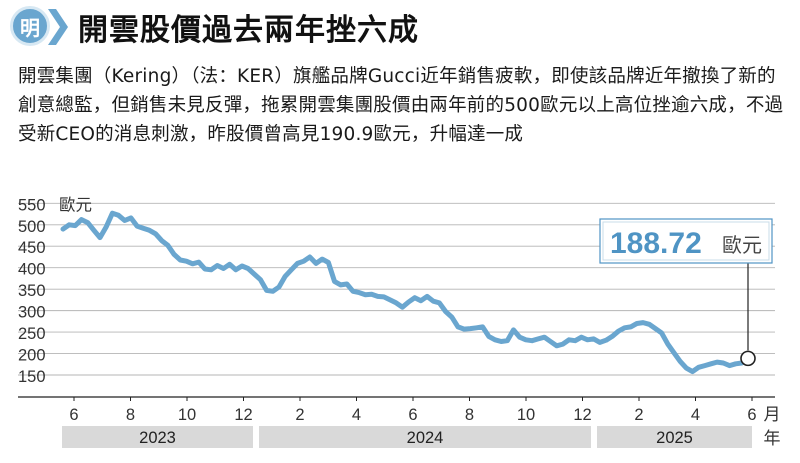  I want to click on y-axis-unit-label: 歐元, so click(75, 204).